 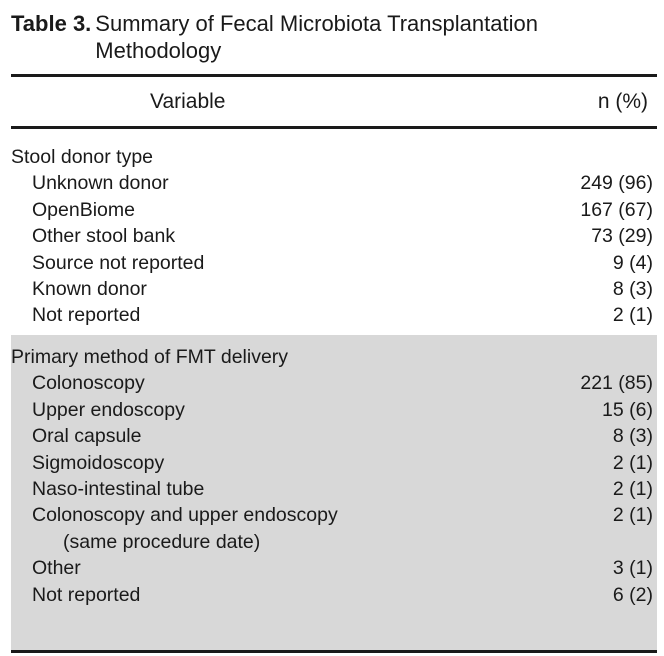 I want to click on row-label: Sigmoidoscopy, so click(x=98, y=462).